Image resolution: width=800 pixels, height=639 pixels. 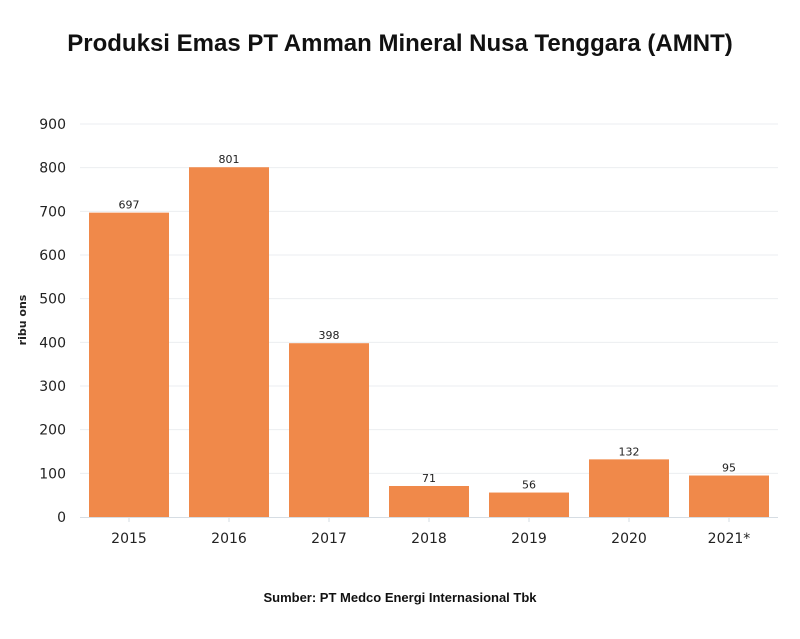 What do you see at coordinates (52, 300) in the screenshot?
I see `y-tick-label: 500` at bounding box center [52, 300].